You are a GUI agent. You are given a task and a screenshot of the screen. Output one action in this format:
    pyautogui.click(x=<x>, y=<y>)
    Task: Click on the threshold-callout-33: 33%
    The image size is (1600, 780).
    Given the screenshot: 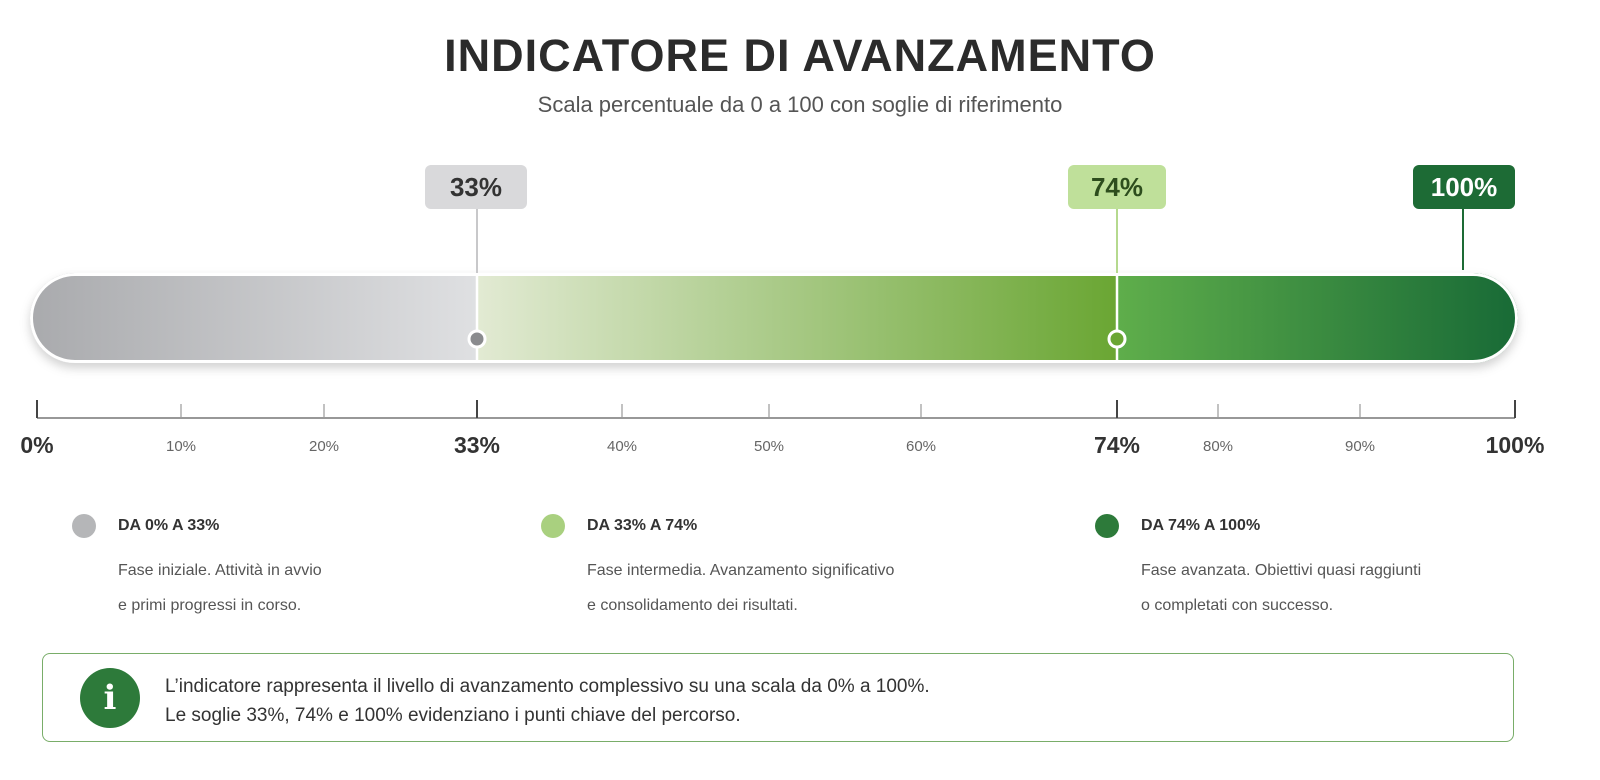 What is the action you would take?
    pyautogui.click(x=476, y=187)
    